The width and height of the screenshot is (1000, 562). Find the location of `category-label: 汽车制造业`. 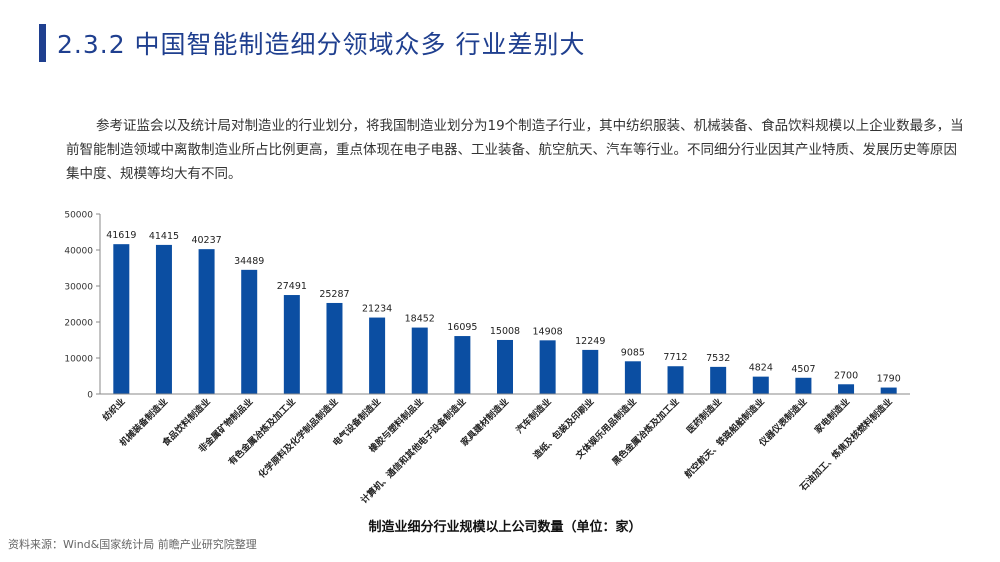

category-label: 汽车制造业 is located at coordinates (533, 416).